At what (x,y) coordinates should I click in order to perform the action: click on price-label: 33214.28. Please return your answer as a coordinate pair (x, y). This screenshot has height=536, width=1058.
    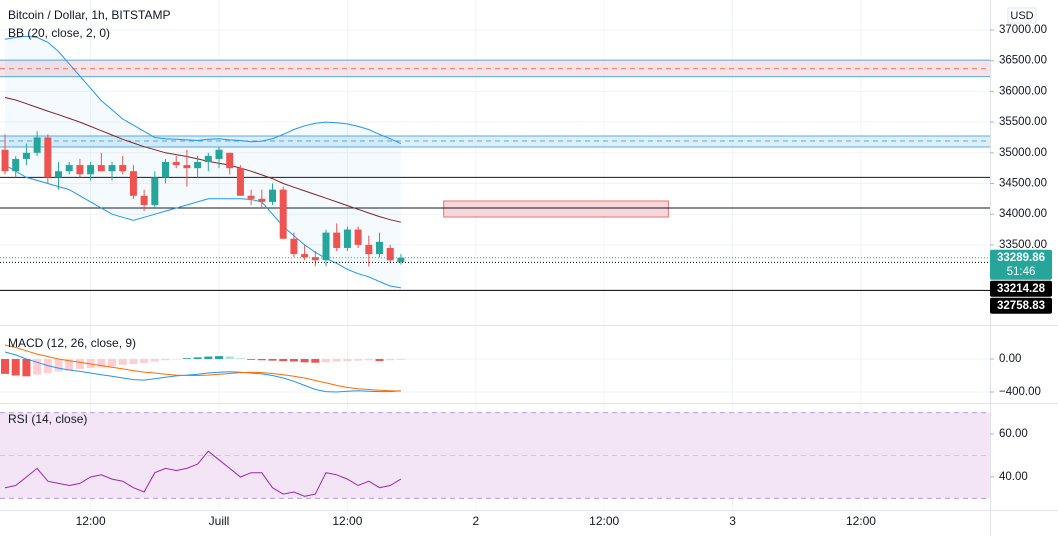
    Looking at the image, I should click on (1021, 289).